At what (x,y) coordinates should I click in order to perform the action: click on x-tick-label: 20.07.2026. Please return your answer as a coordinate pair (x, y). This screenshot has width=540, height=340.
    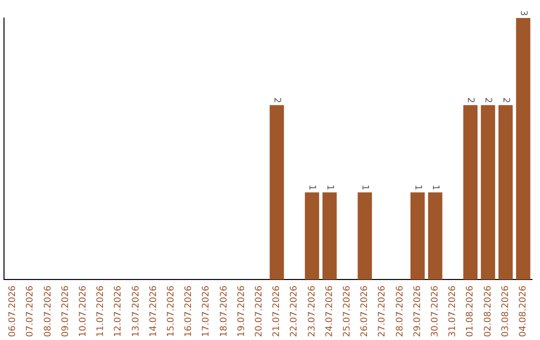
    Looking at the image, I should click on (259, 311).